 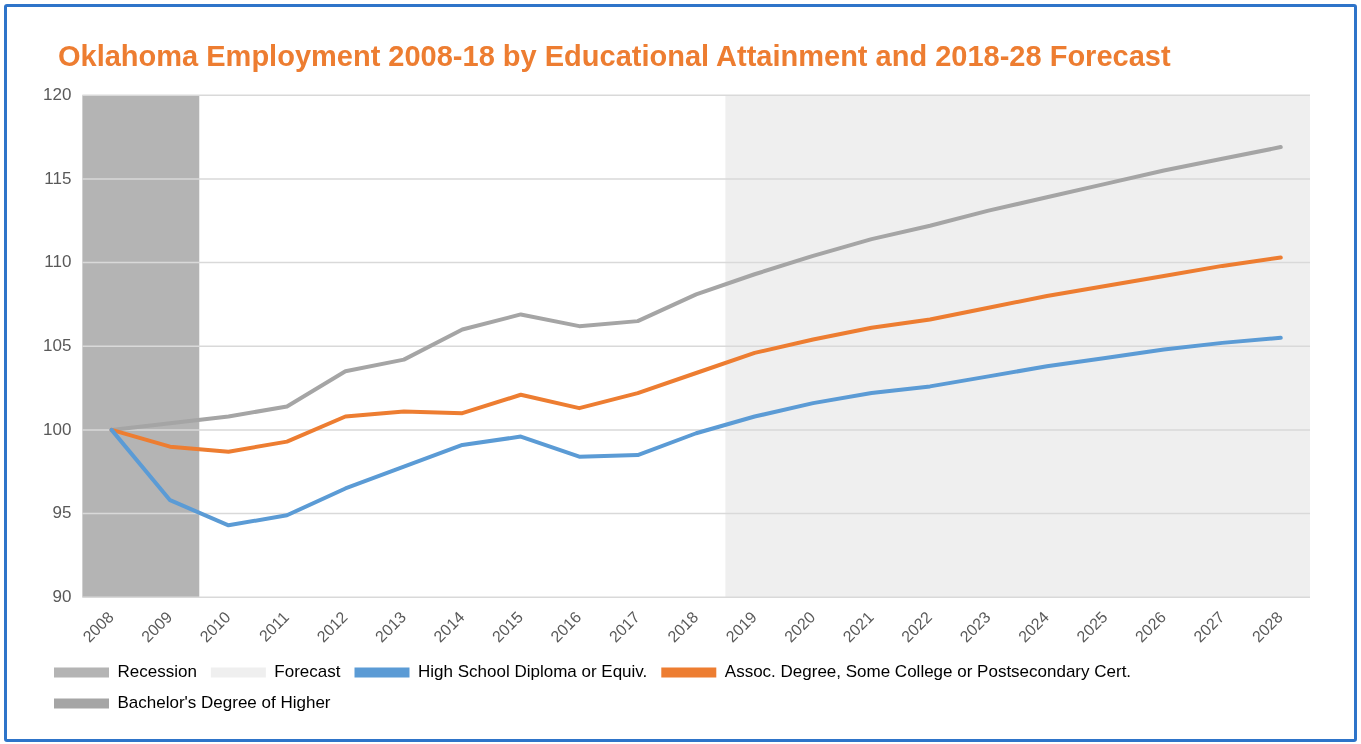 I want to click on y-tick-label: 105, so click(x=57, y=345).